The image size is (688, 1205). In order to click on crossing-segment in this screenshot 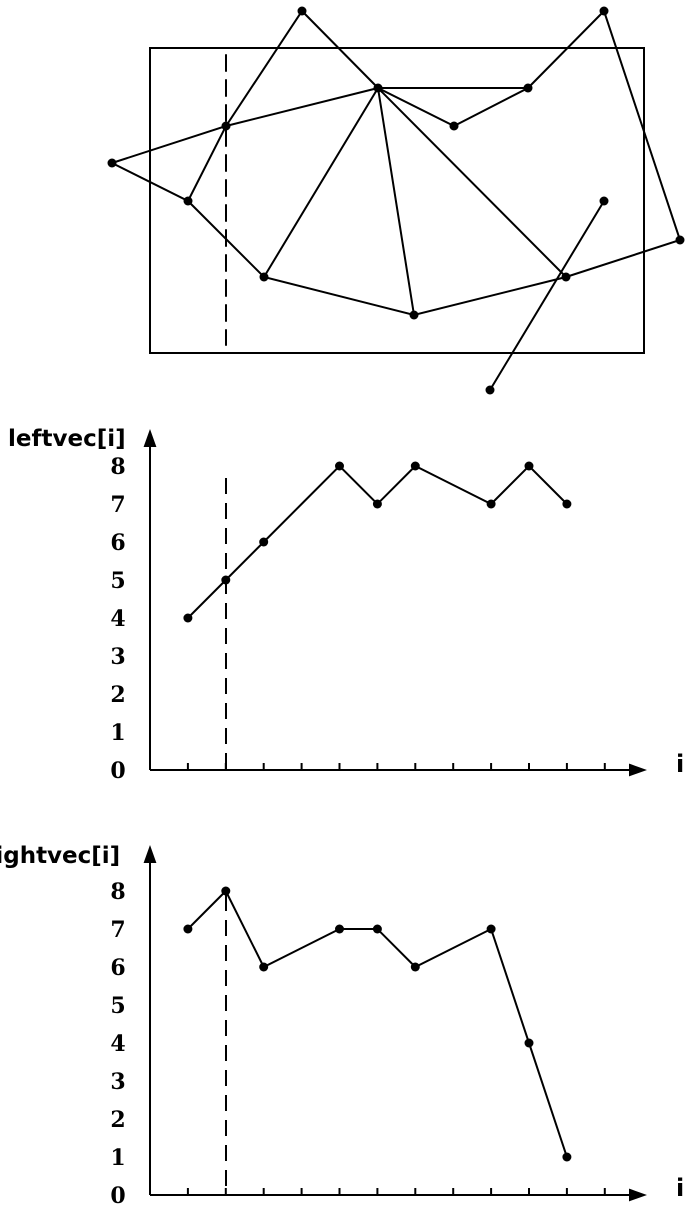, I will do `click(547, 295)`.